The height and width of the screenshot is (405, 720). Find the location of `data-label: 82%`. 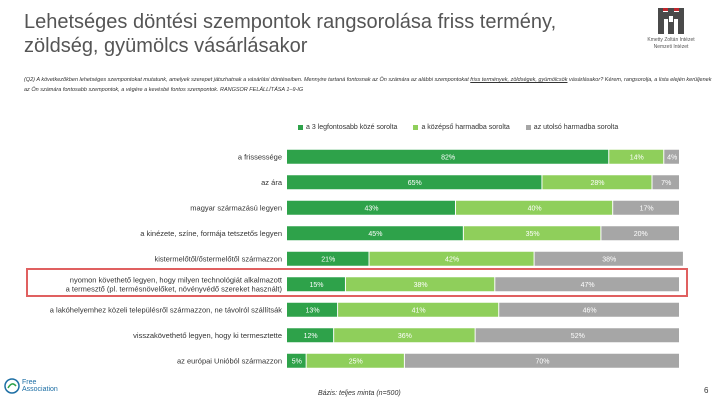

data-label: 82% is located at coordinates (448, 157).